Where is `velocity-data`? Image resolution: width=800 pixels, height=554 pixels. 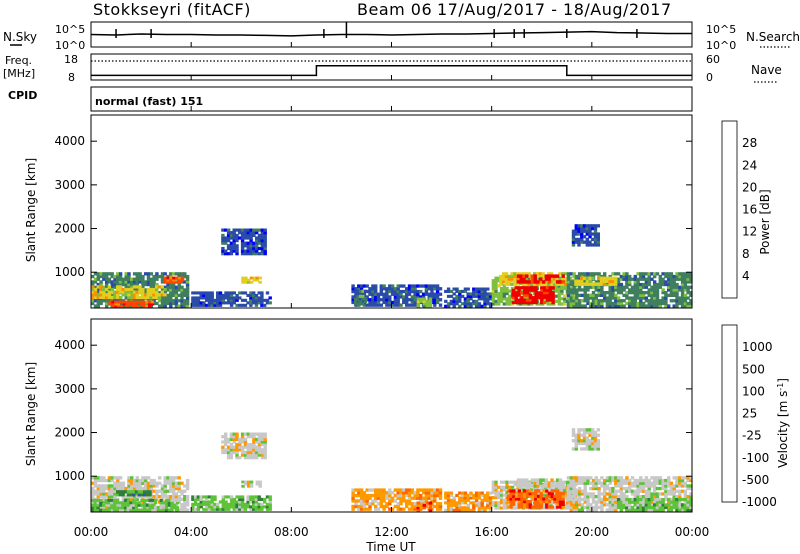
velocity-data is located at coordinates (392, 470).